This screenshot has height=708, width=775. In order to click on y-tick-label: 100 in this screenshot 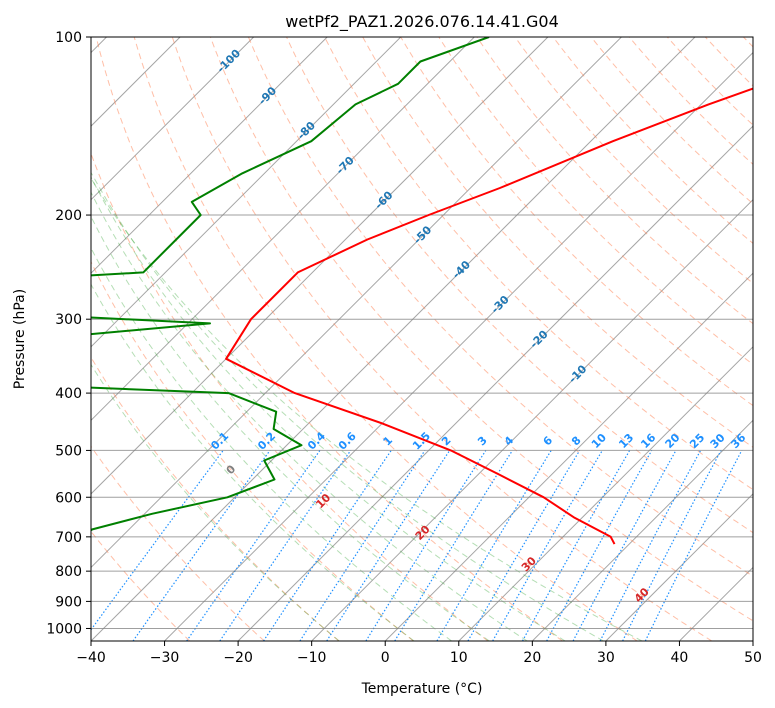, I will do `click(68, 38)`.